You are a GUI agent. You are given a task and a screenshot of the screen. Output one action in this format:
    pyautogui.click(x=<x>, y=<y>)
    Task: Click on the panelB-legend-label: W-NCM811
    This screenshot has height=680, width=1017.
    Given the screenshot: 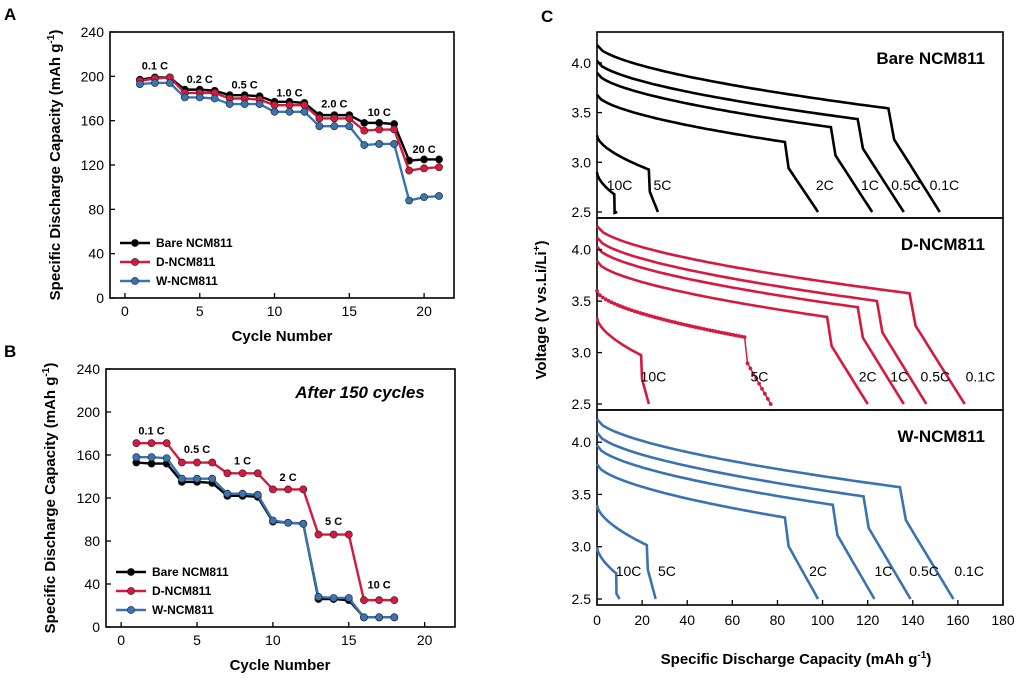 What is the action you would take?
    pyautogui.click(x=183, y=610)
    